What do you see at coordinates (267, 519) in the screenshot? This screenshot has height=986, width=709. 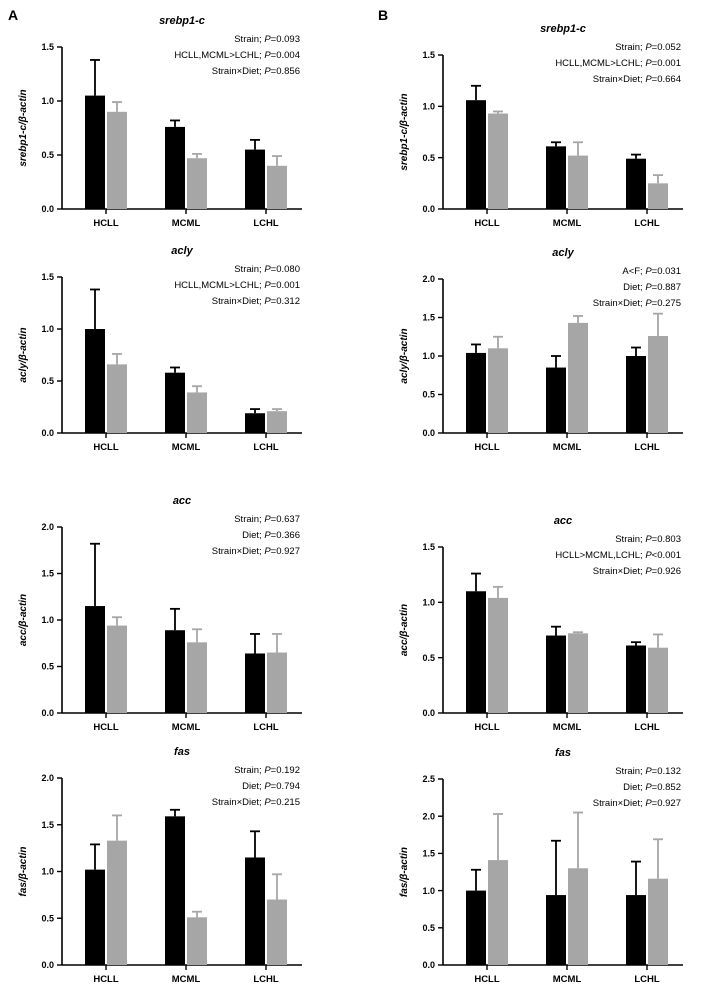 I see `stat-line: Strain; P=0.637` at bounding box center [267, 519].